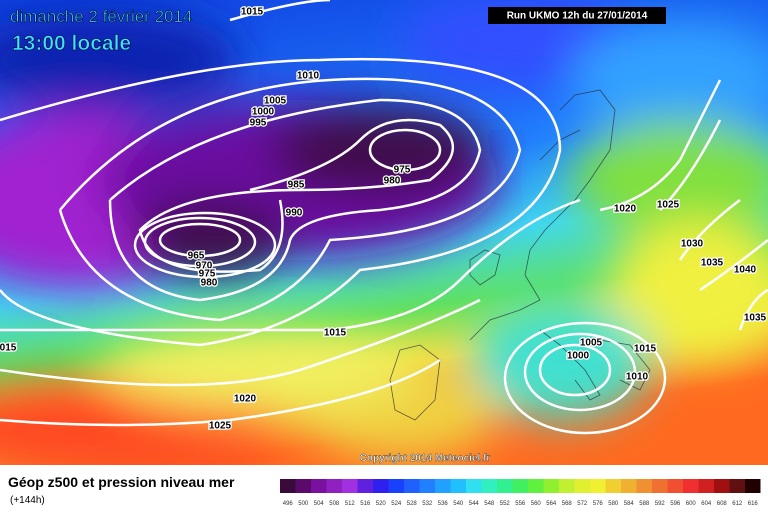 The image size is (768, 512). Describe the element at coordinates (365, 504) in the screenshot. I see `scale-label: 516` at that location.